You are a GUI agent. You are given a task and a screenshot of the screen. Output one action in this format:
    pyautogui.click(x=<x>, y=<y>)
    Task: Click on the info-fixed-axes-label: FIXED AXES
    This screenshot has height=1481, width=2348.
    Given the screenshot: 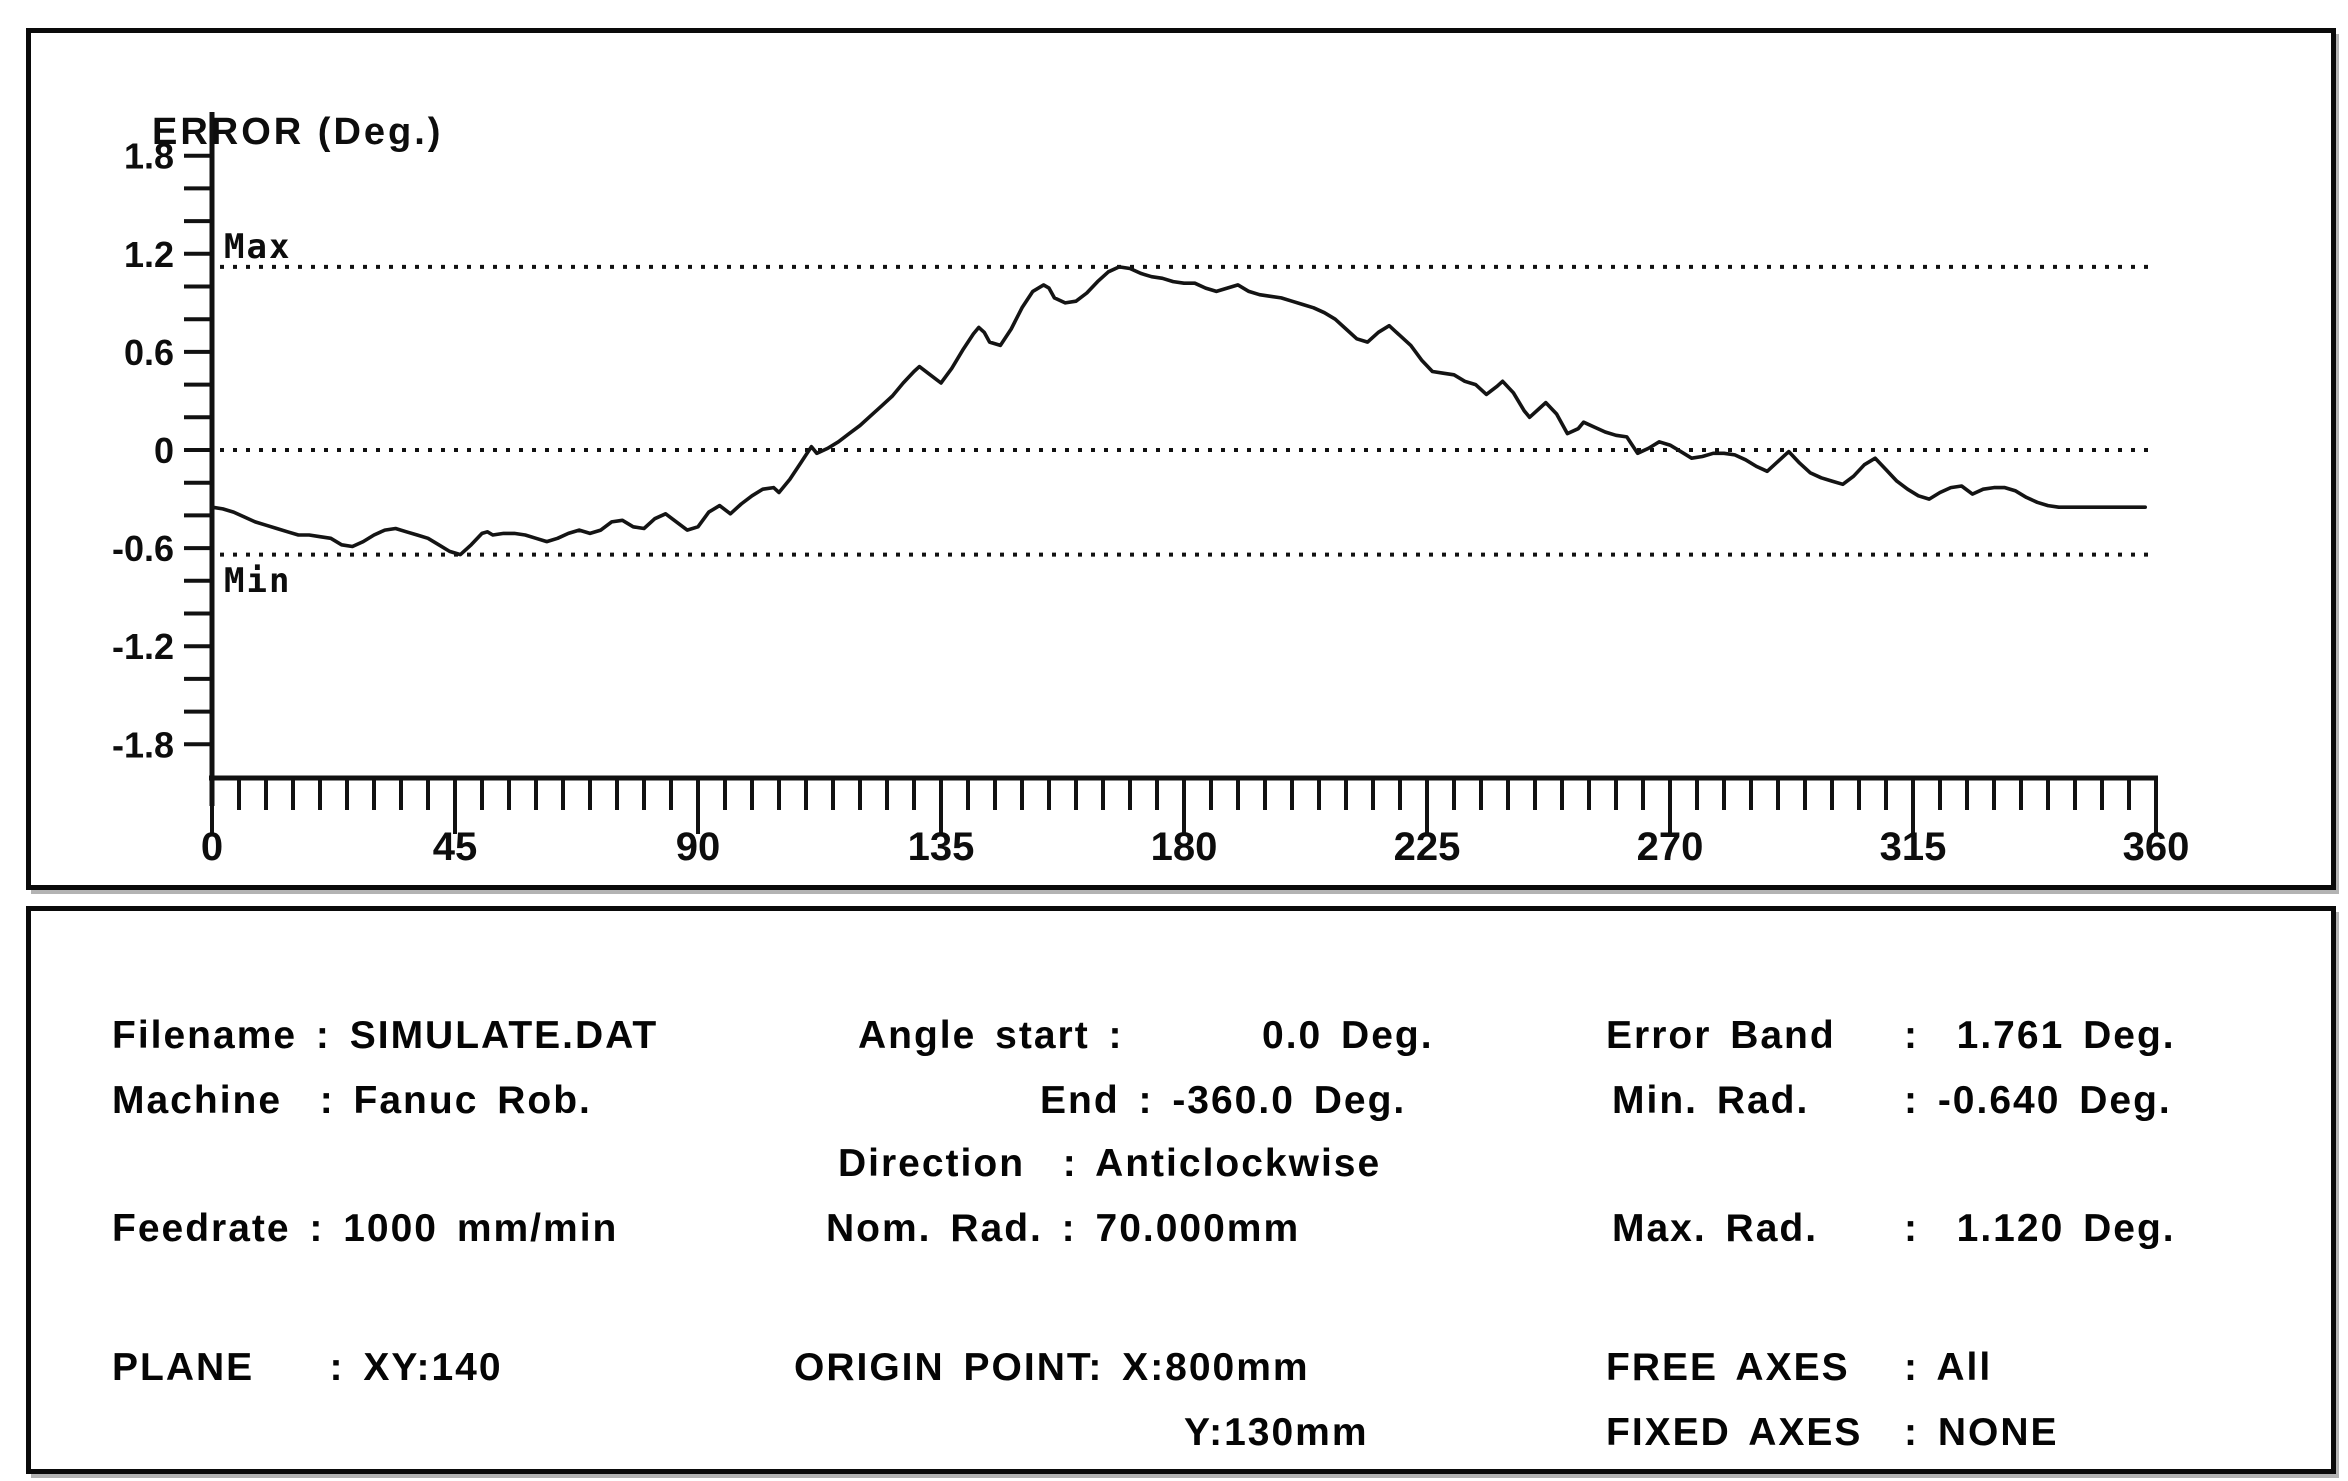 What is the action you would take?
    pyautogui.click(x=1734, y=1432)
    